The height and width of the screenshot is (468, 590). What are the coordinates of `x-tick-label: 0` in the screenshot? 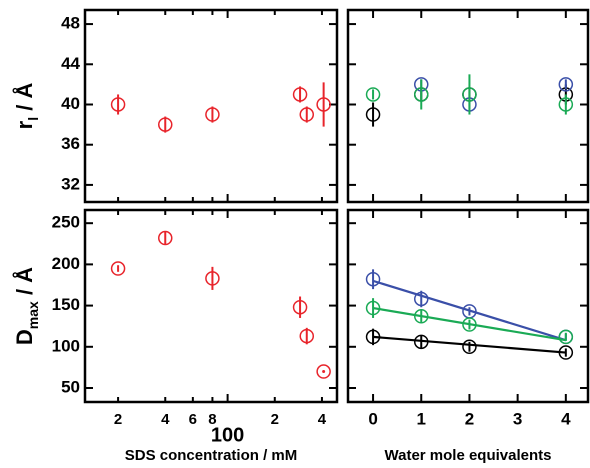 It's located at (372, 418).